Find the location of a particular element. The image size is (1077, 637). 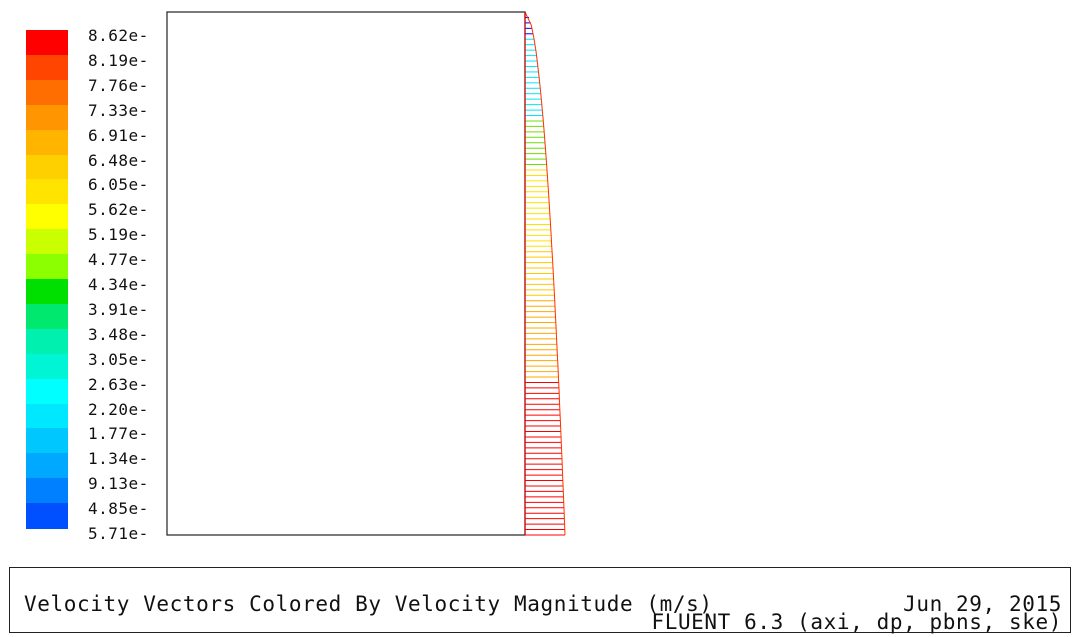

legend-tick-label: 2.63e- is located at coordinates (118, 384).